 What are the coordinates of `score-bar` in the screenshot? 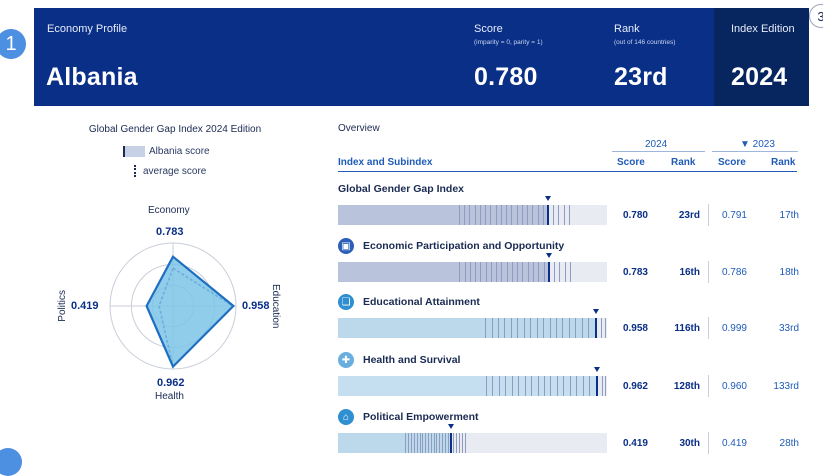 It's located at (472, 323).